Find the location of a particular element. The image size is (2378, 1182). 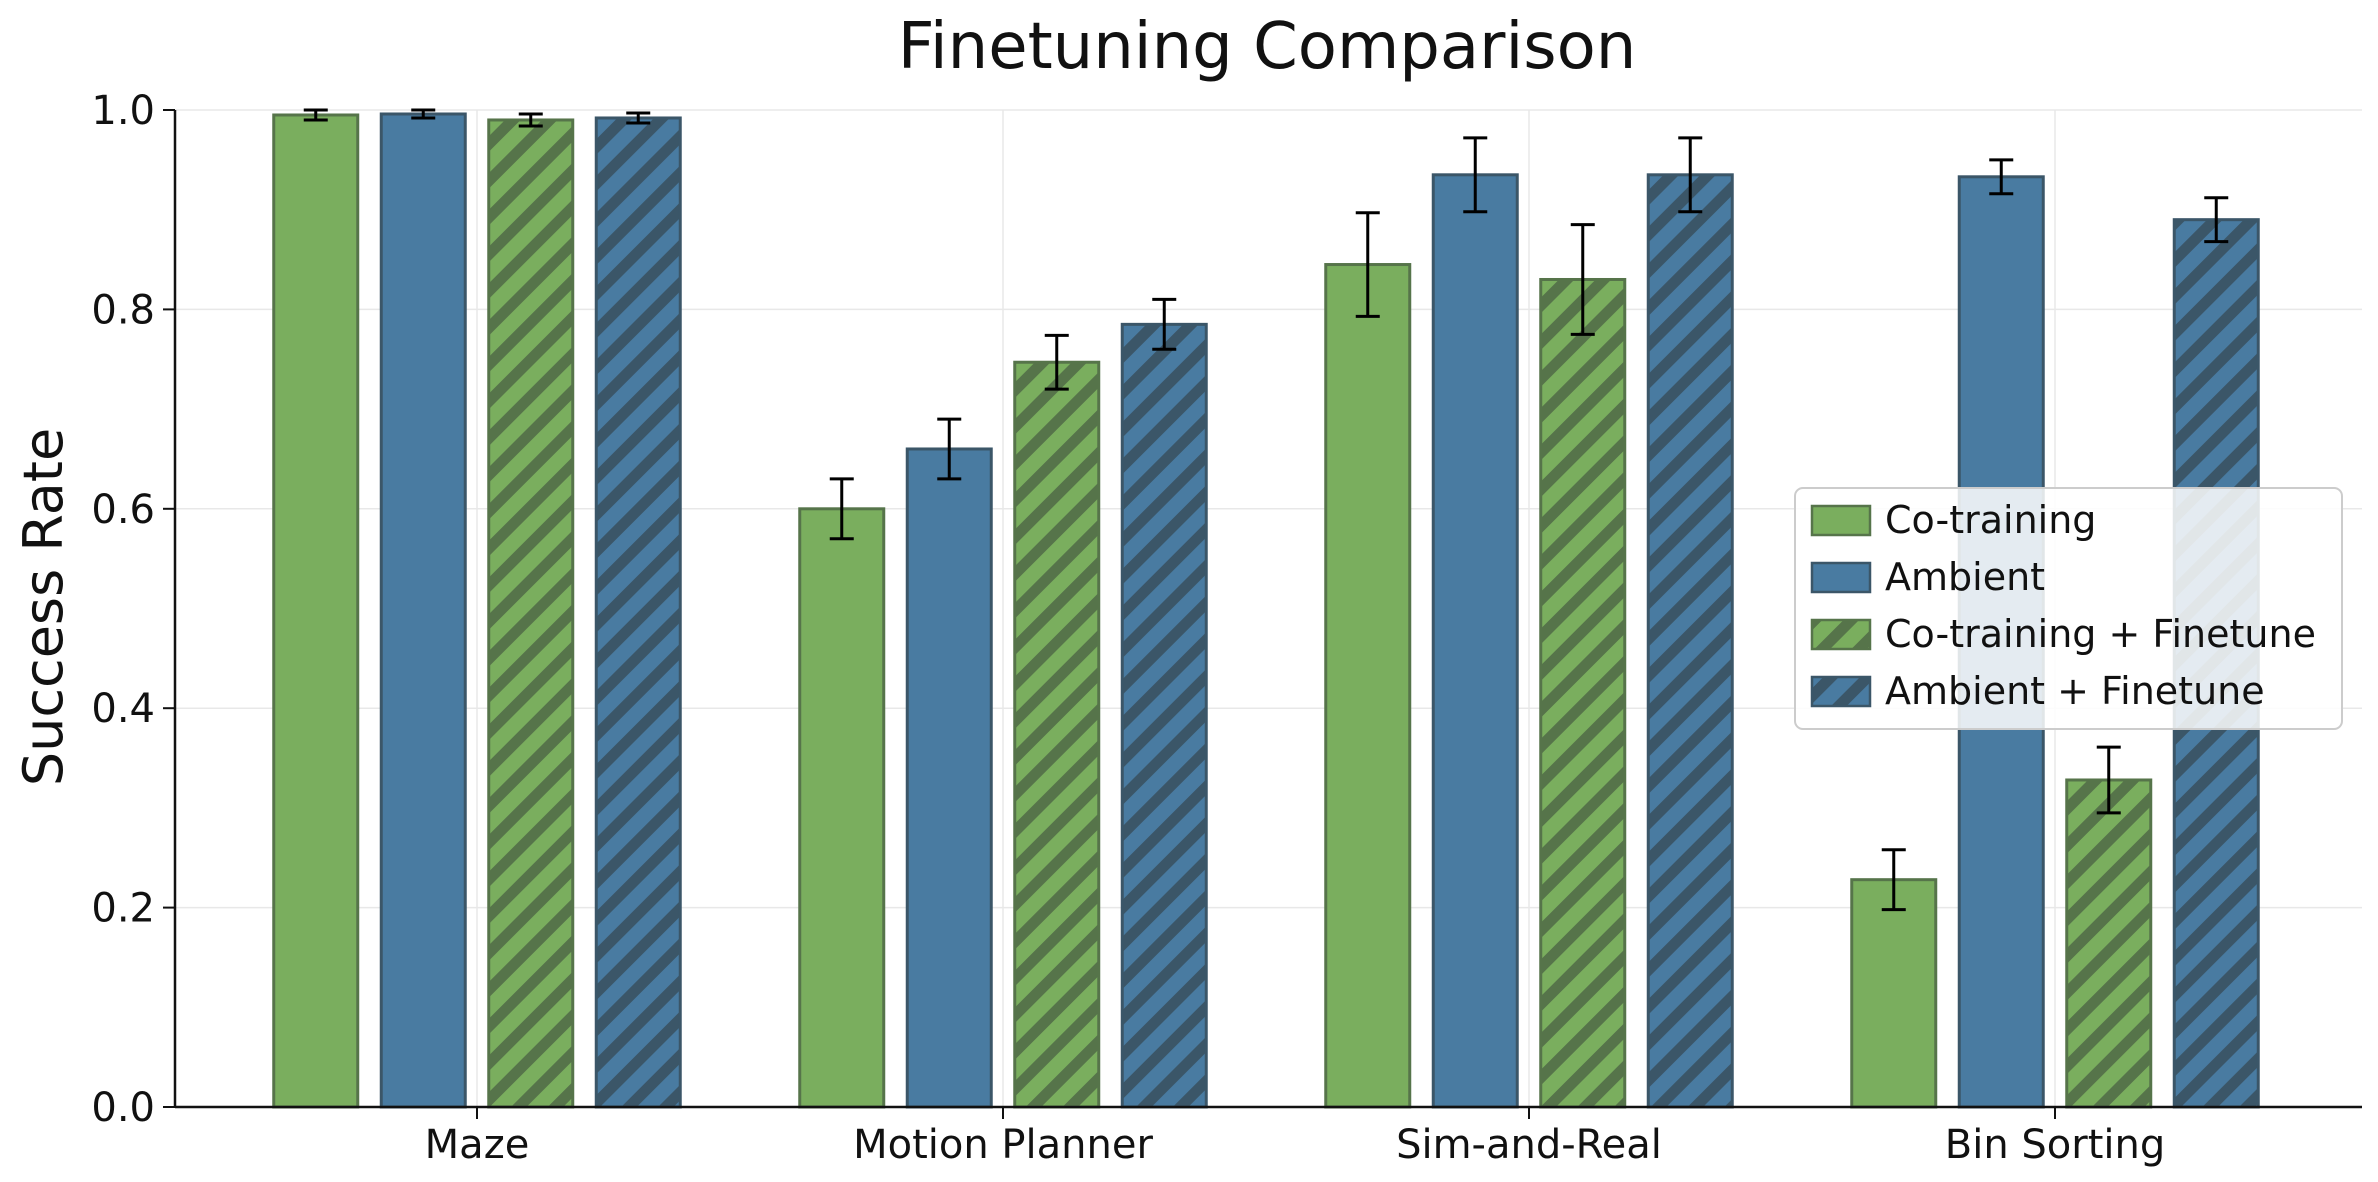

x-tick-label: Motion Planner is located at coordinates (1003, 1145).